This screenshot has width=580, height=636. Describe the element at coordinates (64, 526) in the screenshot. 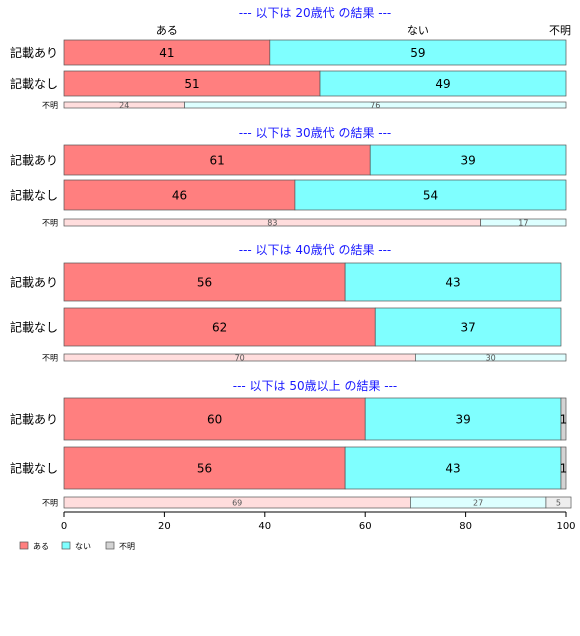

I see `x-tick-label: 0` at that location.